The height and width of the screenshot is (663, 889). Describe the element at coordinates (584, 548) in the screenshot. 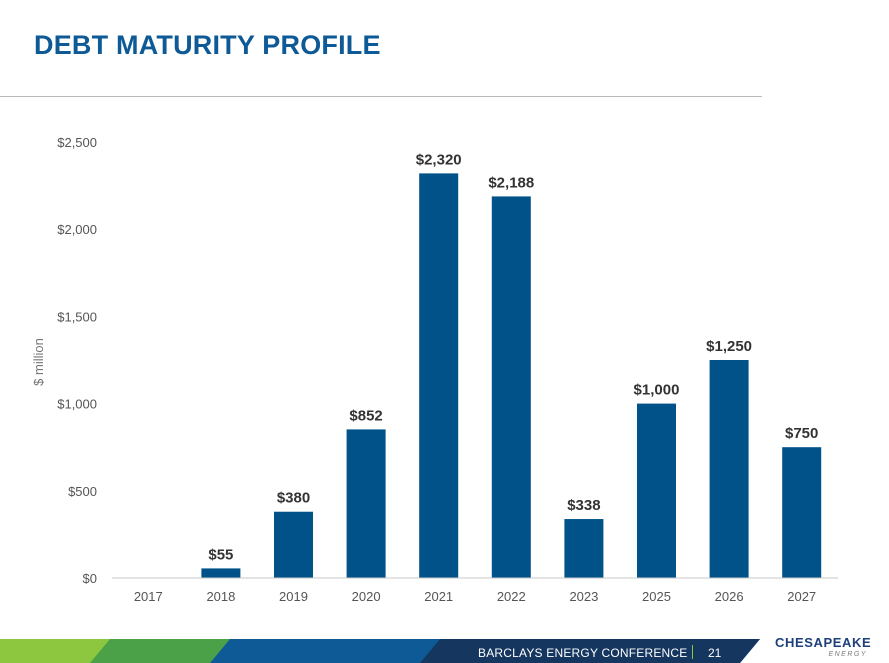

I see `bar-2023` at that location.